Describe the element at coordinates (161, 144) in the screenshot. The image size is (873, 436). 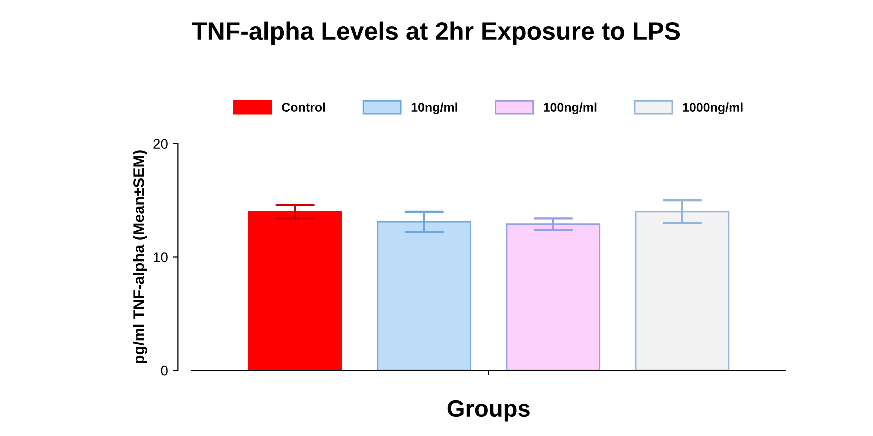
I see `y-tick-label: 20` at that location.